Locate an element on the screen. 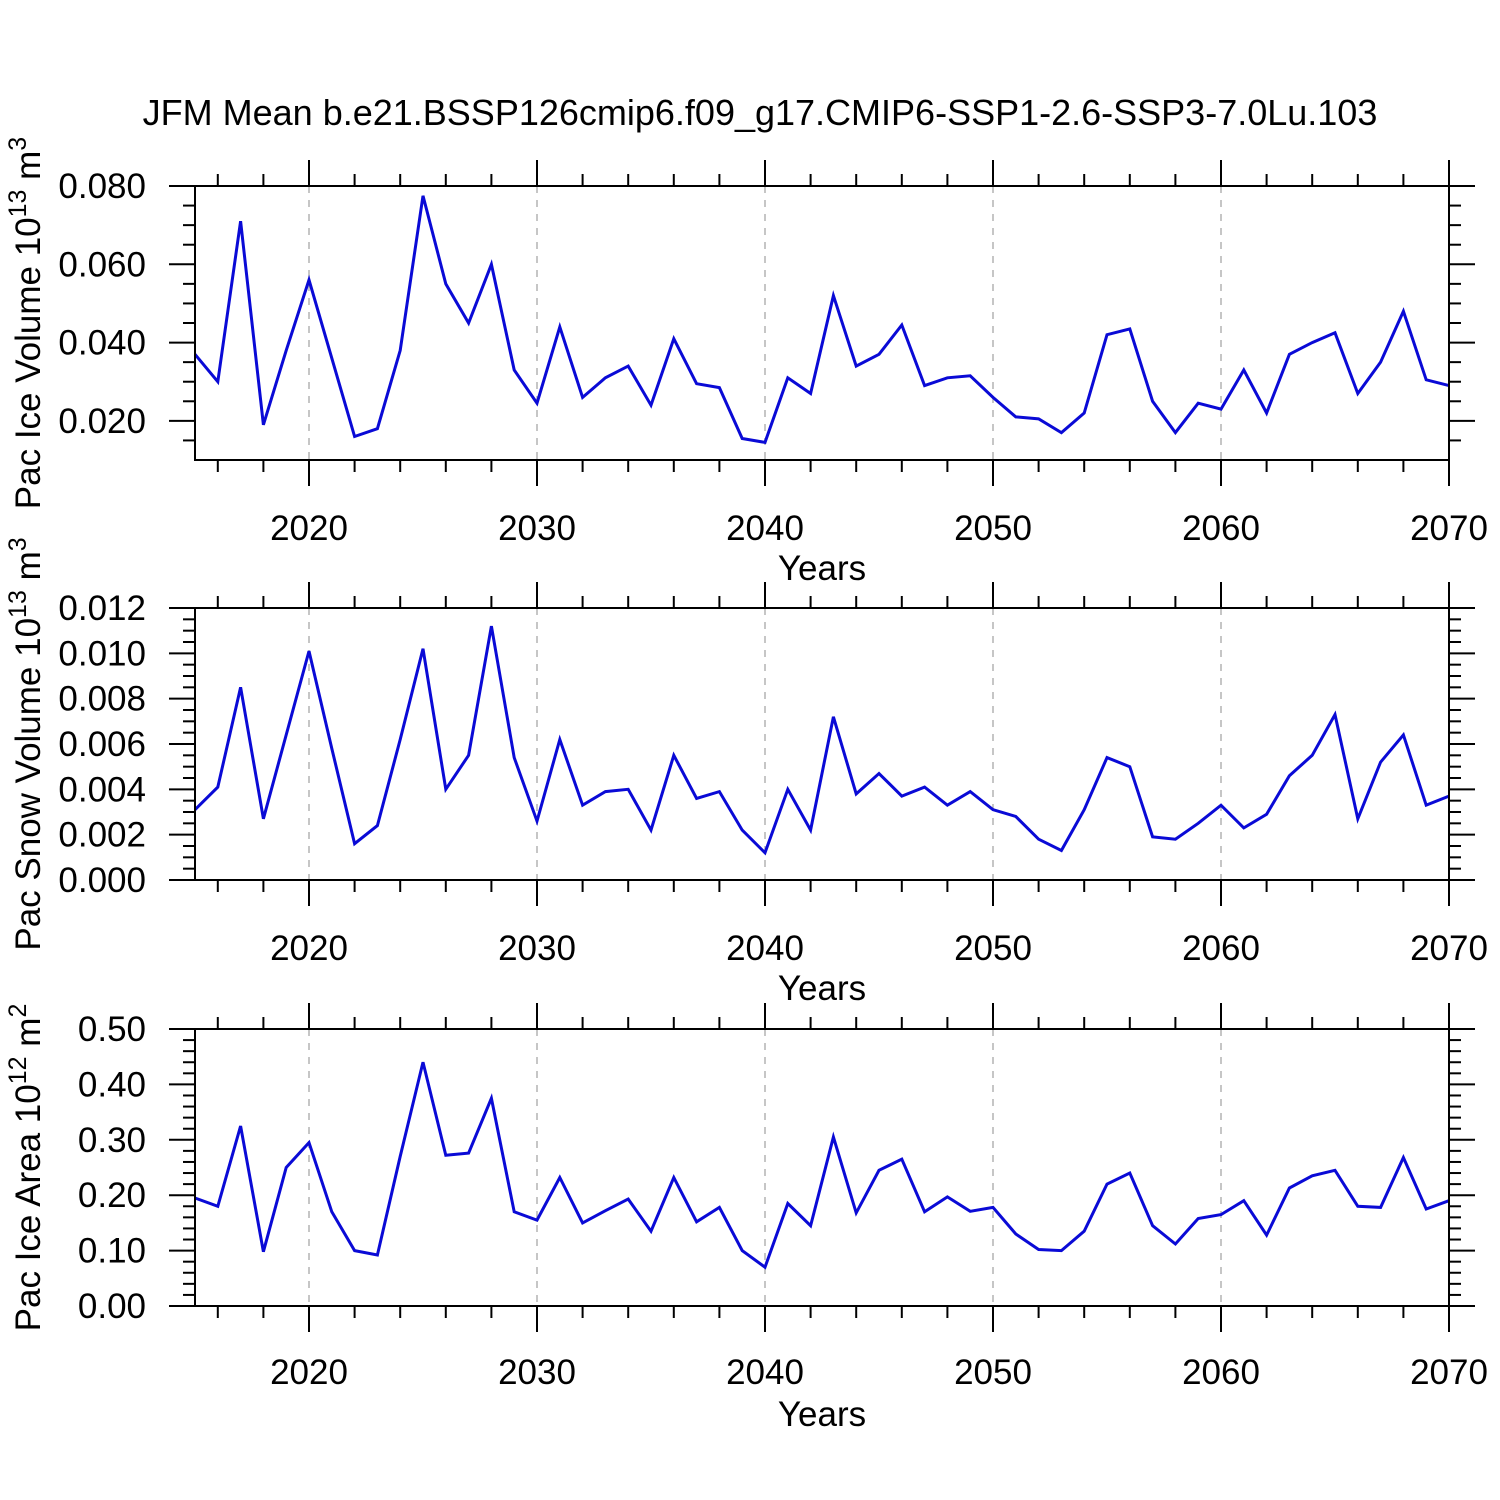 This screenshot has height=1500, width=1500. y-tick-label: 0.10 is located at coordinates (112, 1251).